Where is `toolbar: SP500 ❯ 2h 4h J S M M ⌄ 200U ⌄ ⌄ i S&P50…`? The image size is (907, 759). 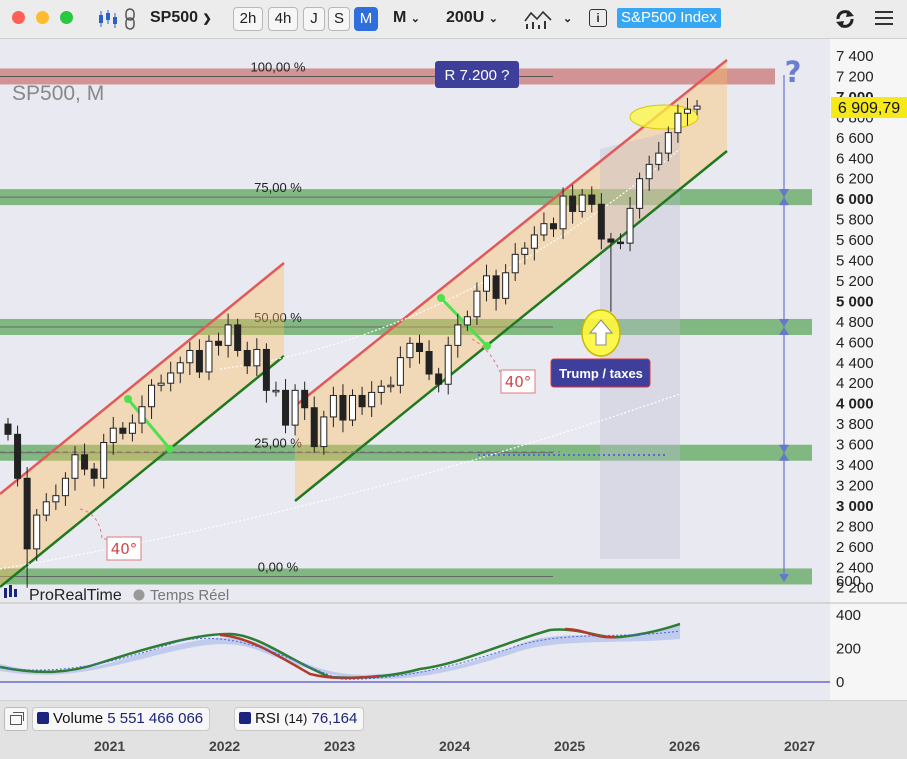
toolbar: SP500 ❯ 2h 4h J S M M ⌄ 200U ⌄ ⌄ i S&P50… is located at coordinates (453, 19).